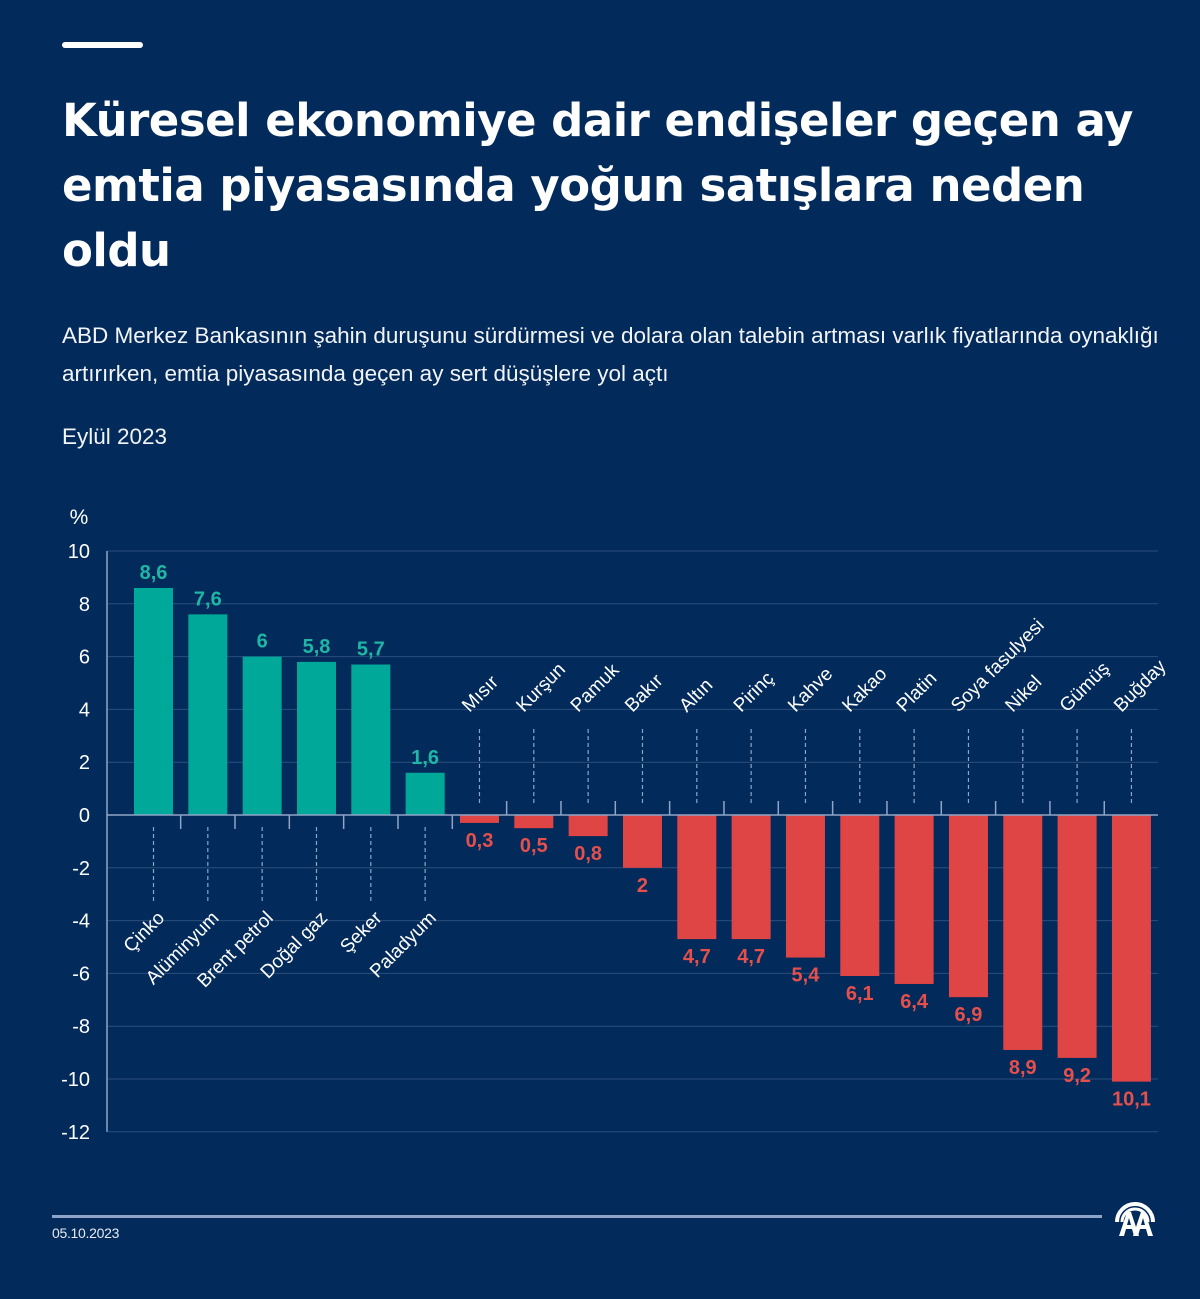 Image resolution: width=1200 pixels, height=1299 pixels. Describe the element at coordinates (1140, 686) in the screenshot. I see `x-tick-label: Buğday` at that location.